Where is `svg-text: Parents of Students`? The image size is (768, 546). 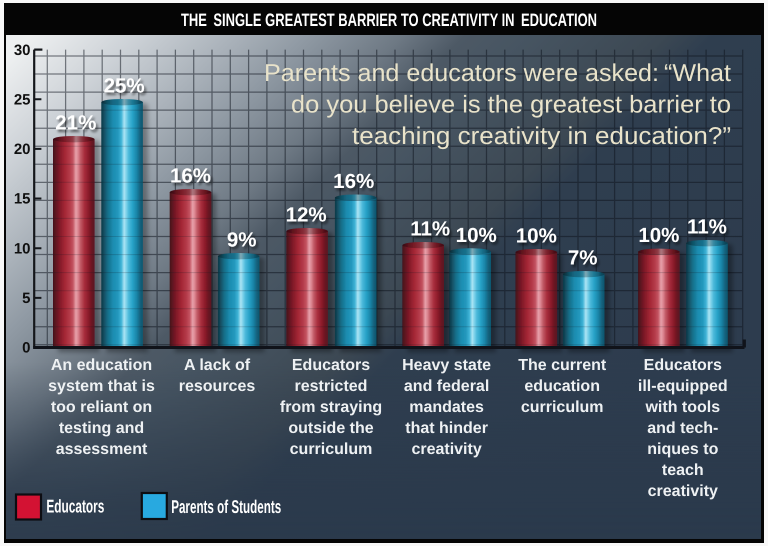
svg-text: Parents of Students is located at coordinates (226, 506).